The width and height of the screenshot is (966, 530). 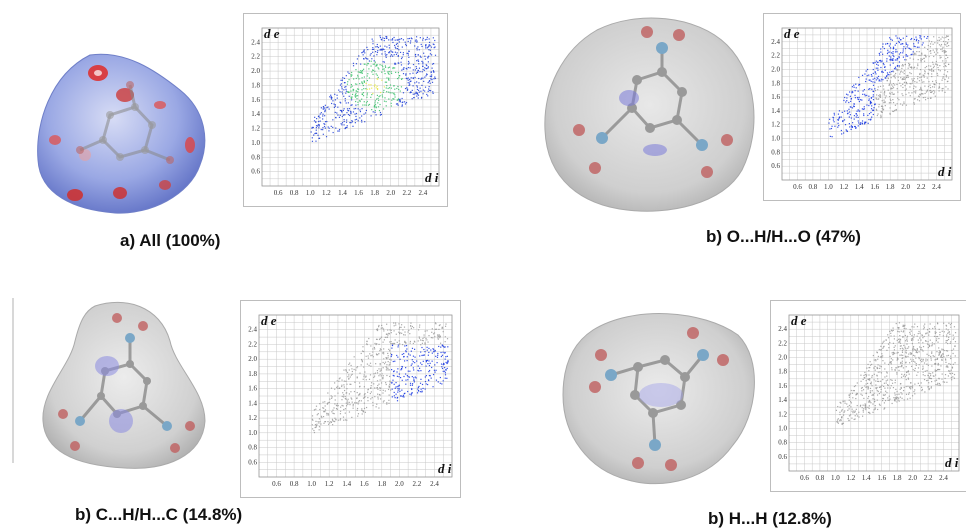 I want to click on hirshfeld-surface-h-h, so click(x=658, y=399).